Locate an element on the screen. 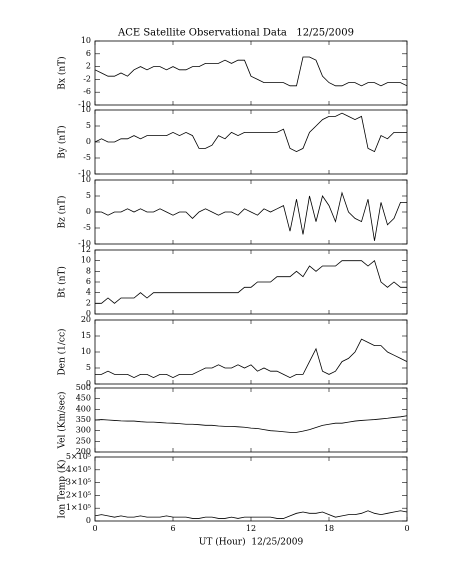 This screenshot has width=453, height=566. y-tick-label: 350 is located at coordinates (83, 419).